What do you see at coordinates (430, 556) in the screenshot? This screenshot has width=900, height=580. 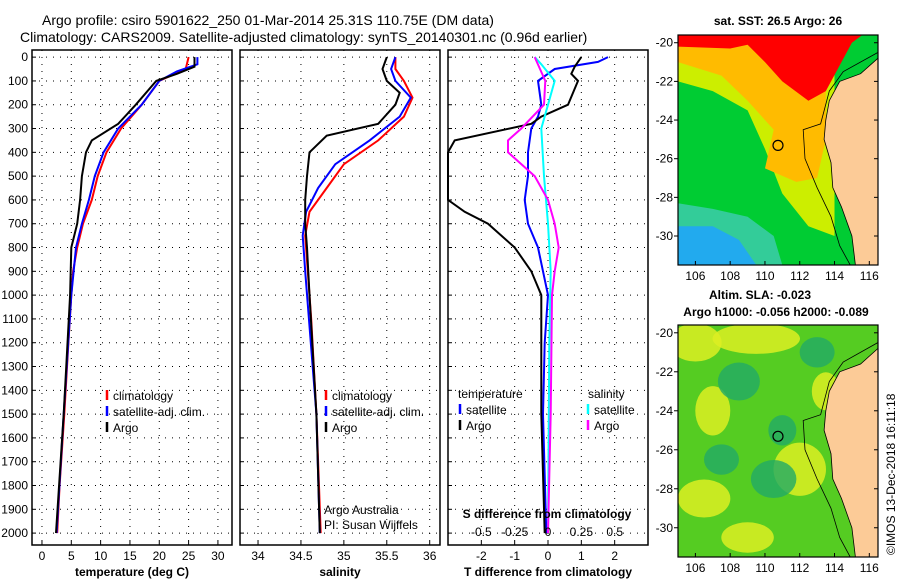 I see `x-tick-label: 36` at bounding box center [430, 556].